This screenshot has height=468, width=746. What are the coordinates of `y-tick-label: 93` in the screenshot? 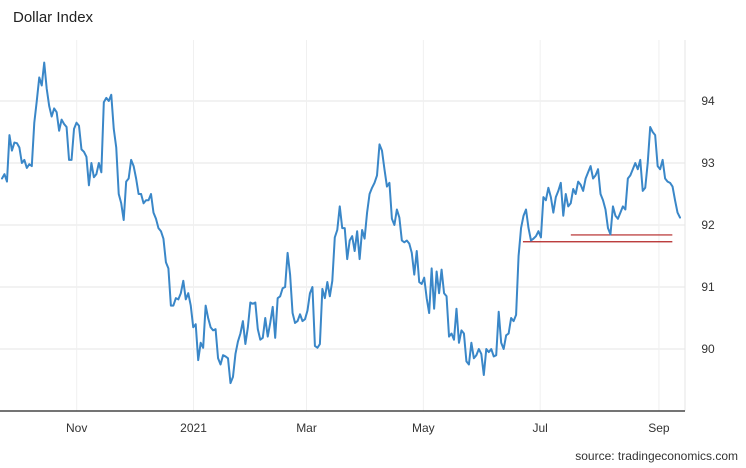 It's located at (708, 163).